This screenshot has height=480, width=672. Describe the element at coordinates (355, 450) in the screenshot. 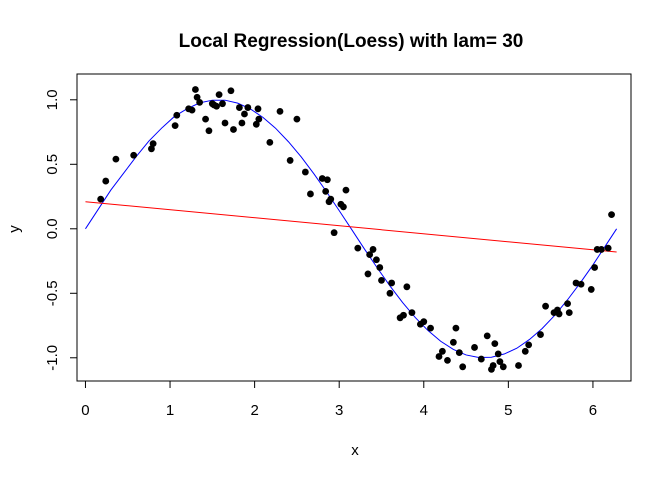

I see `x-axis-label: x` at that location.